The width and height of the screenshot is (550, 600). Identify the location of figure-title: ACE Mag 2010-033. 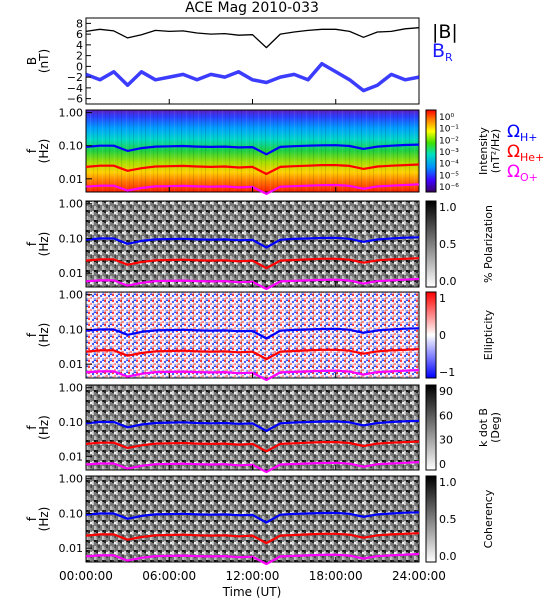
(252, 8).